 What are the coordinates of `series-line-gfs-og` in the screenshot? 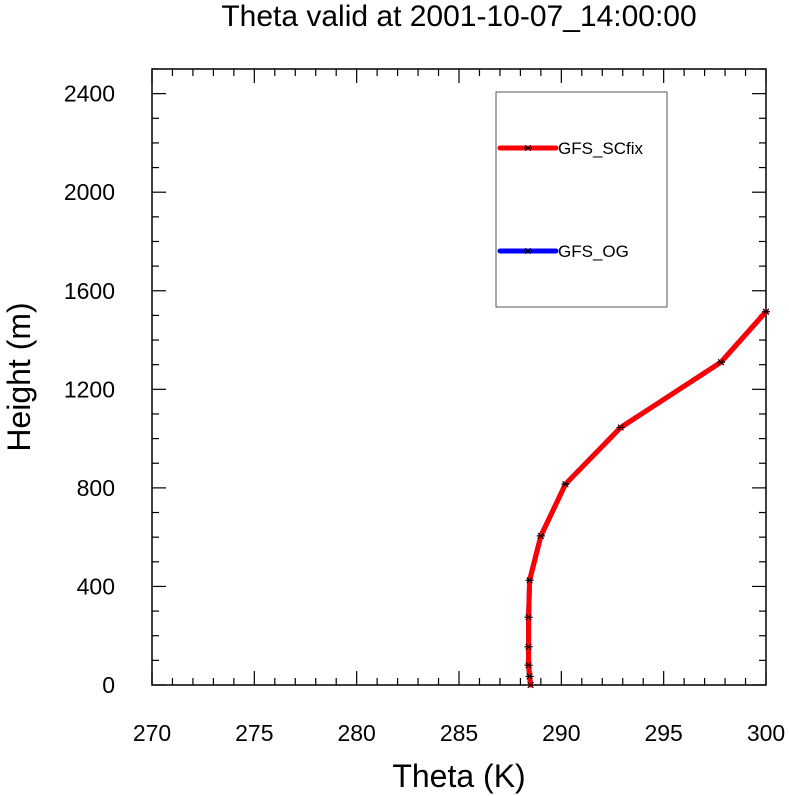 It's located at (647, 498).